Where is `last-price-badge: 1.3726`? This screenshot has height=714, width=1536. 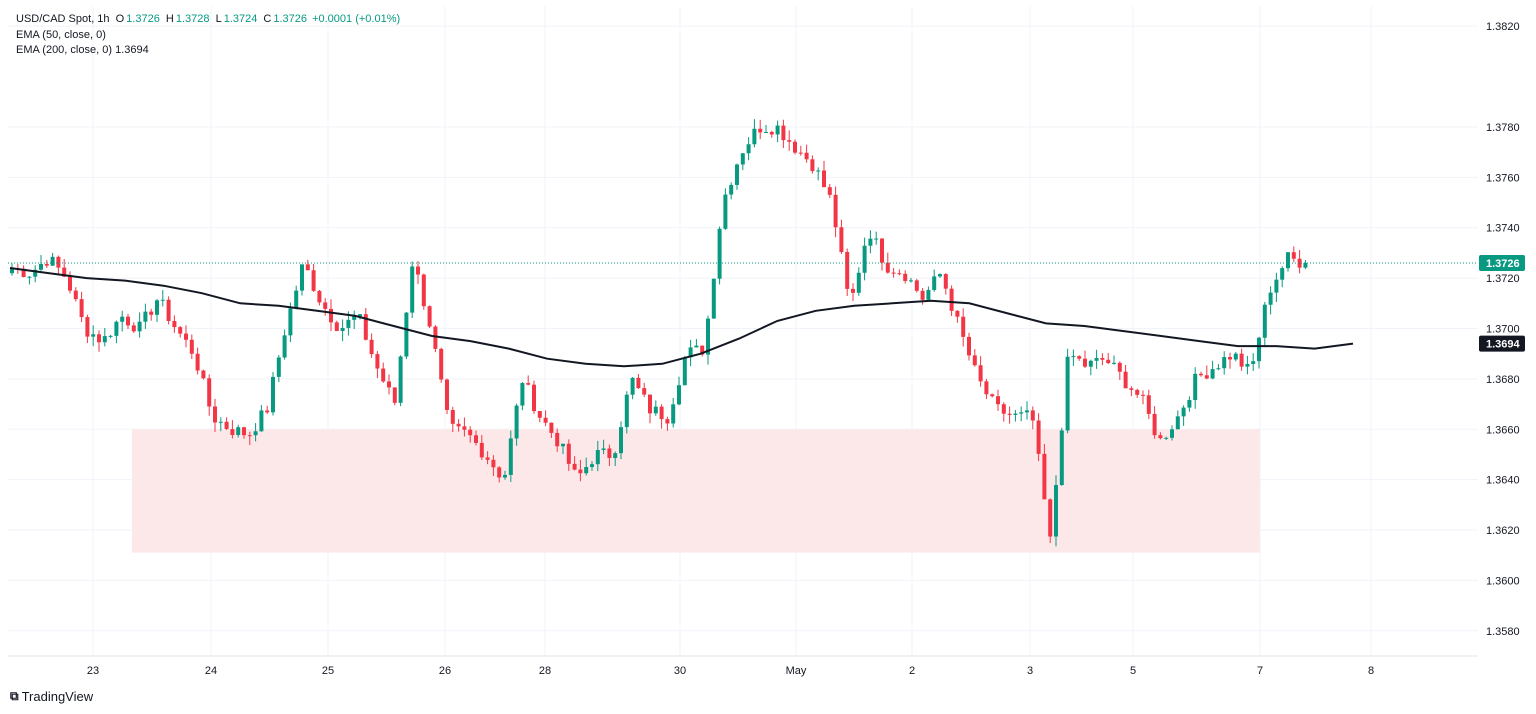 last-price-badge: 1.3726 is located at coordinates (1502, 262).